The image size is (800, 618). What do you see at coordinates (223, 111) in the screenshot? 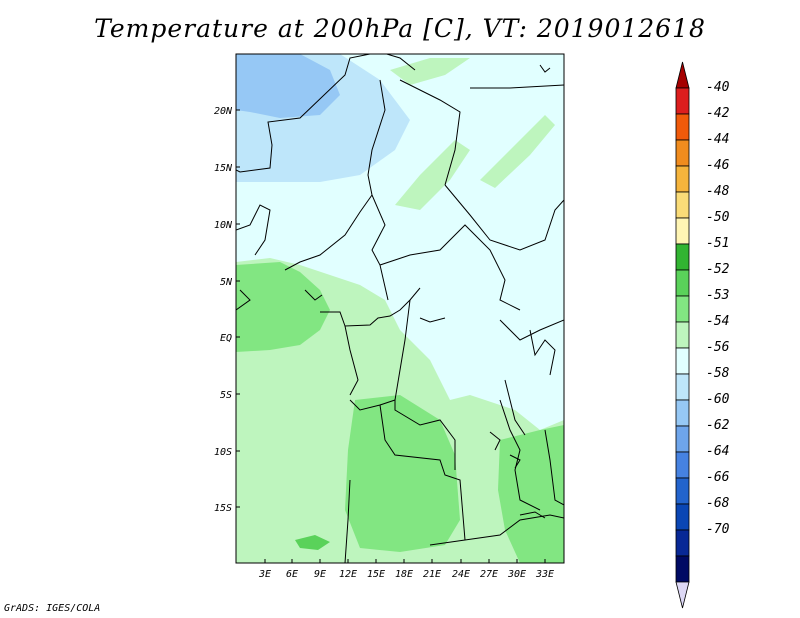
I see `y-label-20n: 20N` at bounding box center [223, 111].